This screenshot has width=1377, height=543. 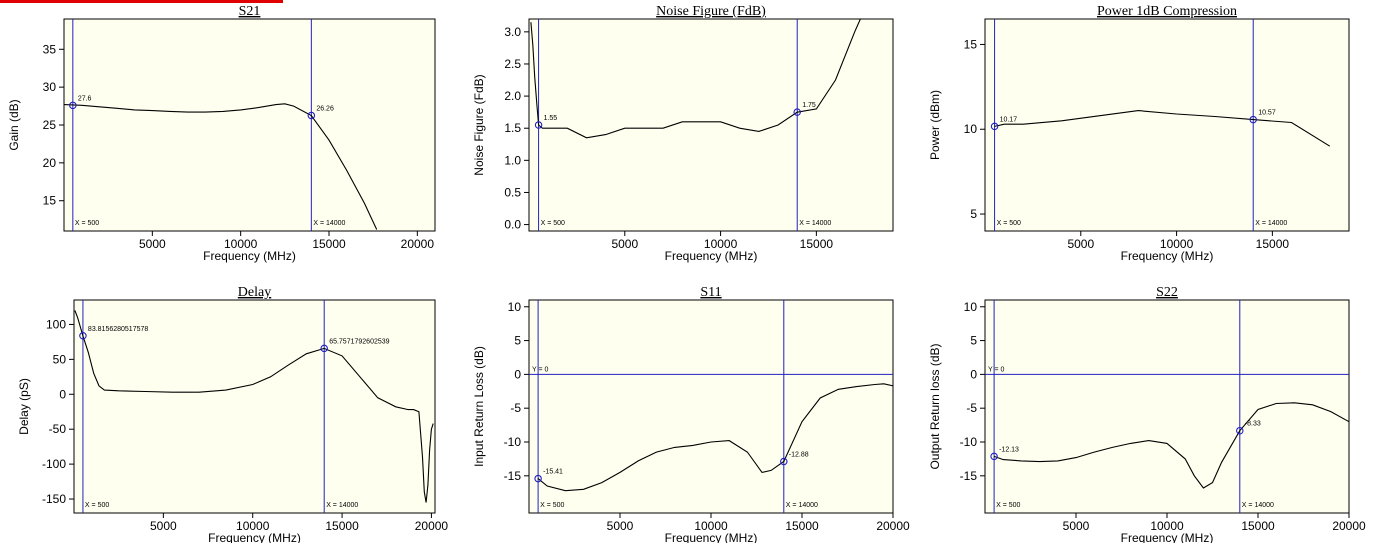 What do you see at coordinates (359, 341) in the screenshot?
I see `marker-label: 65.7571792602539` at bounding box center [359, 341].